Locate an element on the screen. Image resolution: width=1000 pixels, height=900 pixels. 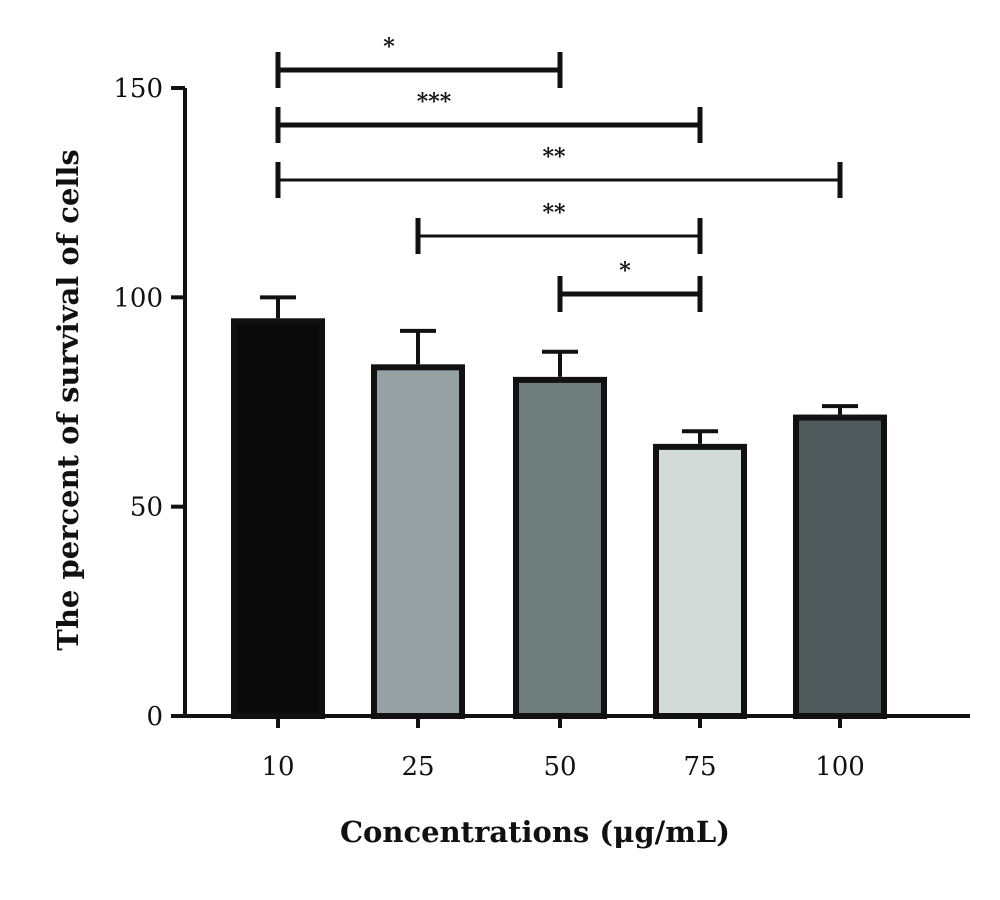
significance-label: *** is located at coordinates (434, 102).